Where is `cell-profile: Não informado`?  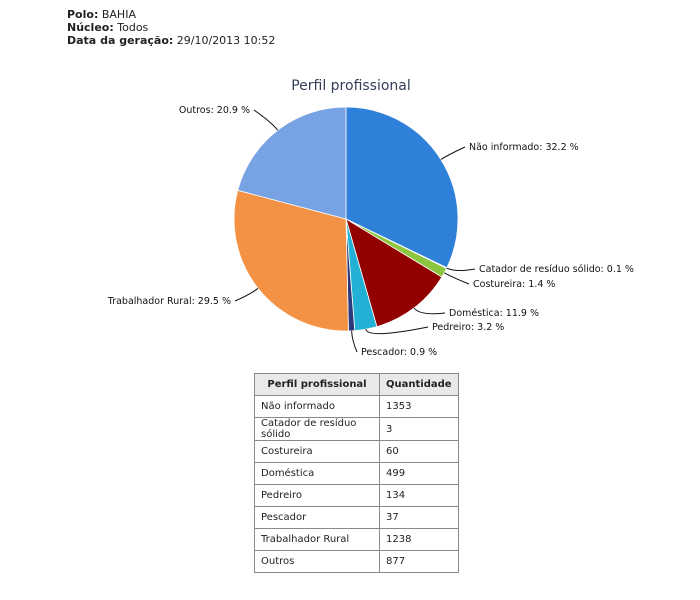
cell-profile: Não informado is located at coordinates (317, 406).